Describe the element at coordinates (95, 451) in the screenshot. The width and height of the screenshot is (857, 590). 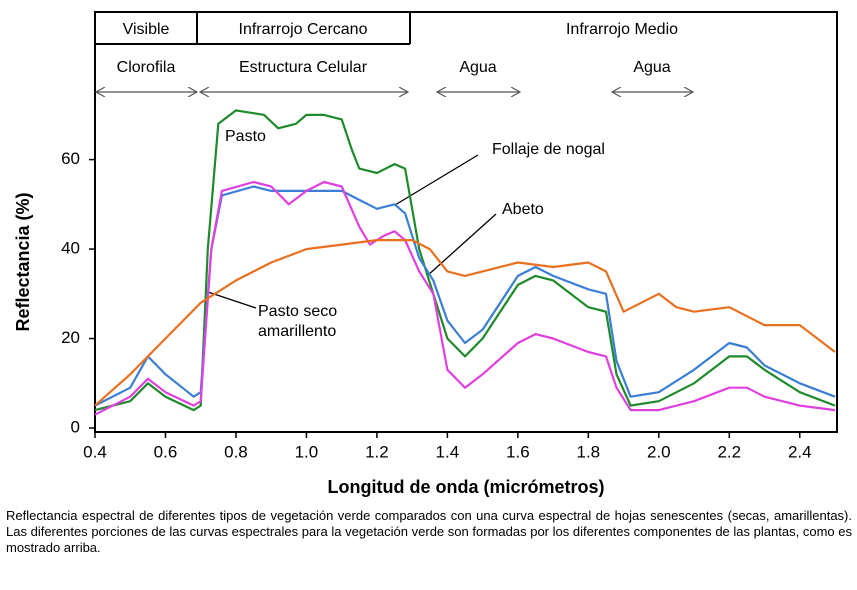
I see `x-tick-label: 0.4` at that location.